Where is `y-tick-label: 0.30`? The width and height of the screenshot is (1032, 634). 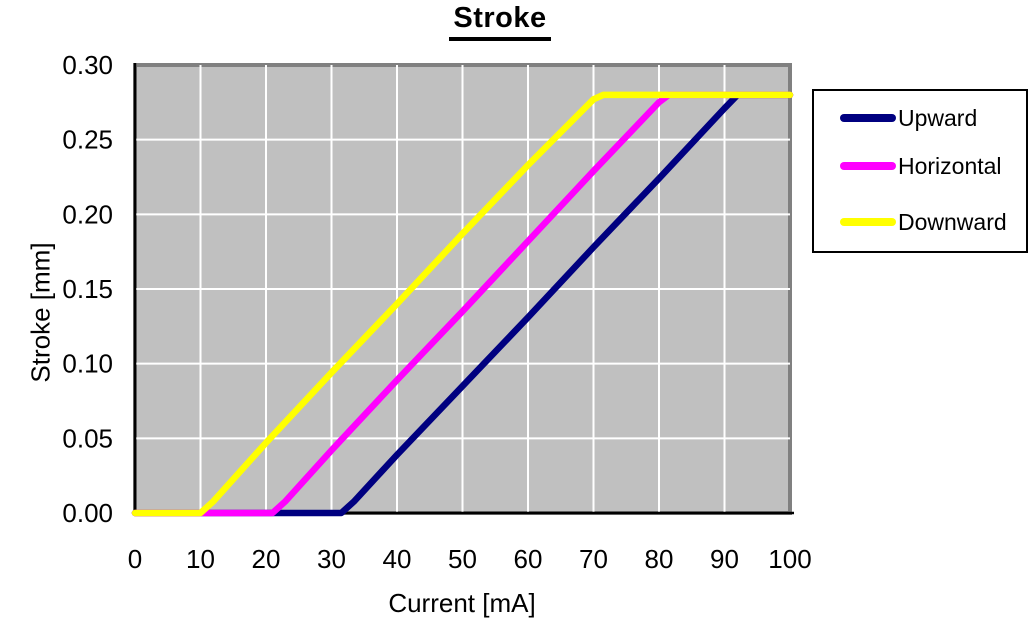 y-tick-label: 0.30 is located at coordinates (87, 65).